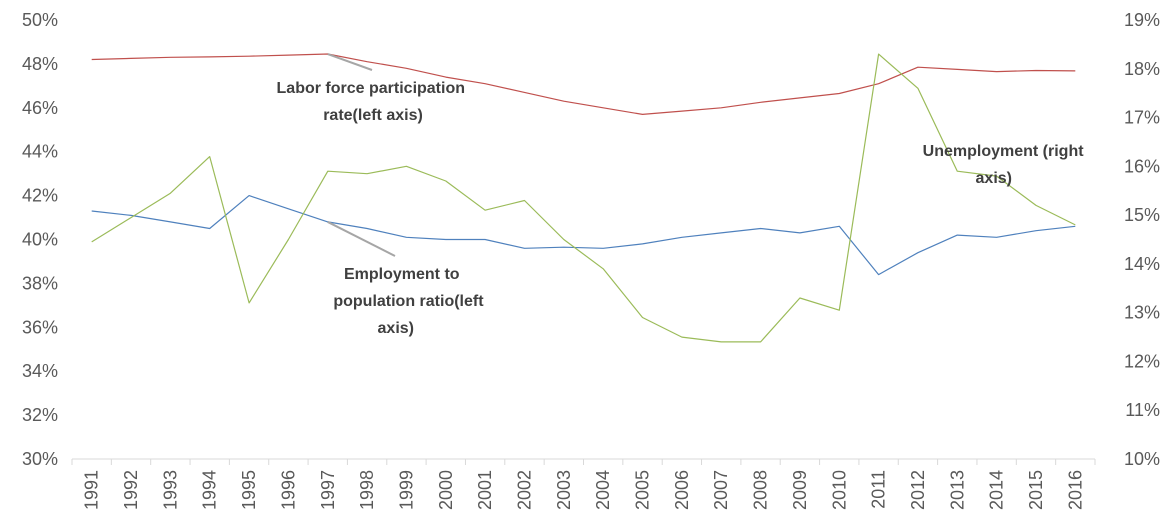  What do you see at coordinates (918, 490) in the screenshot?
I see `x-tick-label: 2012` at bounding box center [918, 490].